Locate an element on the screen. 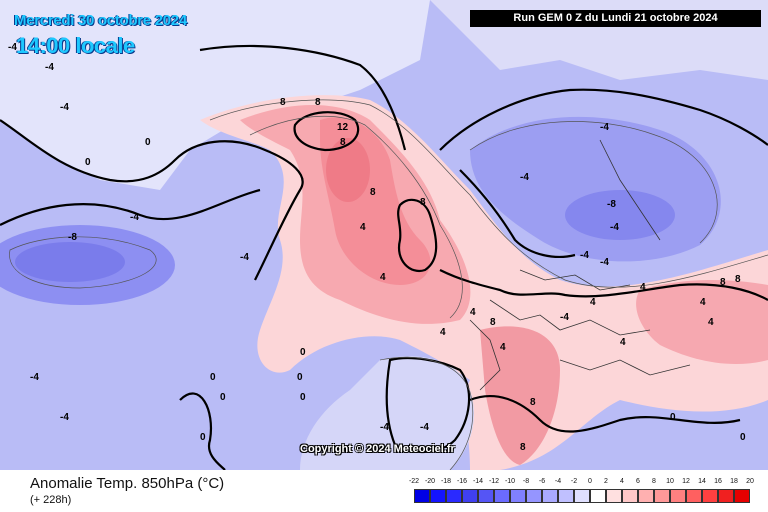 Image resolution: width=768 pixels, height=512 pixels. canada-coast is located at coordinates (130, 207).